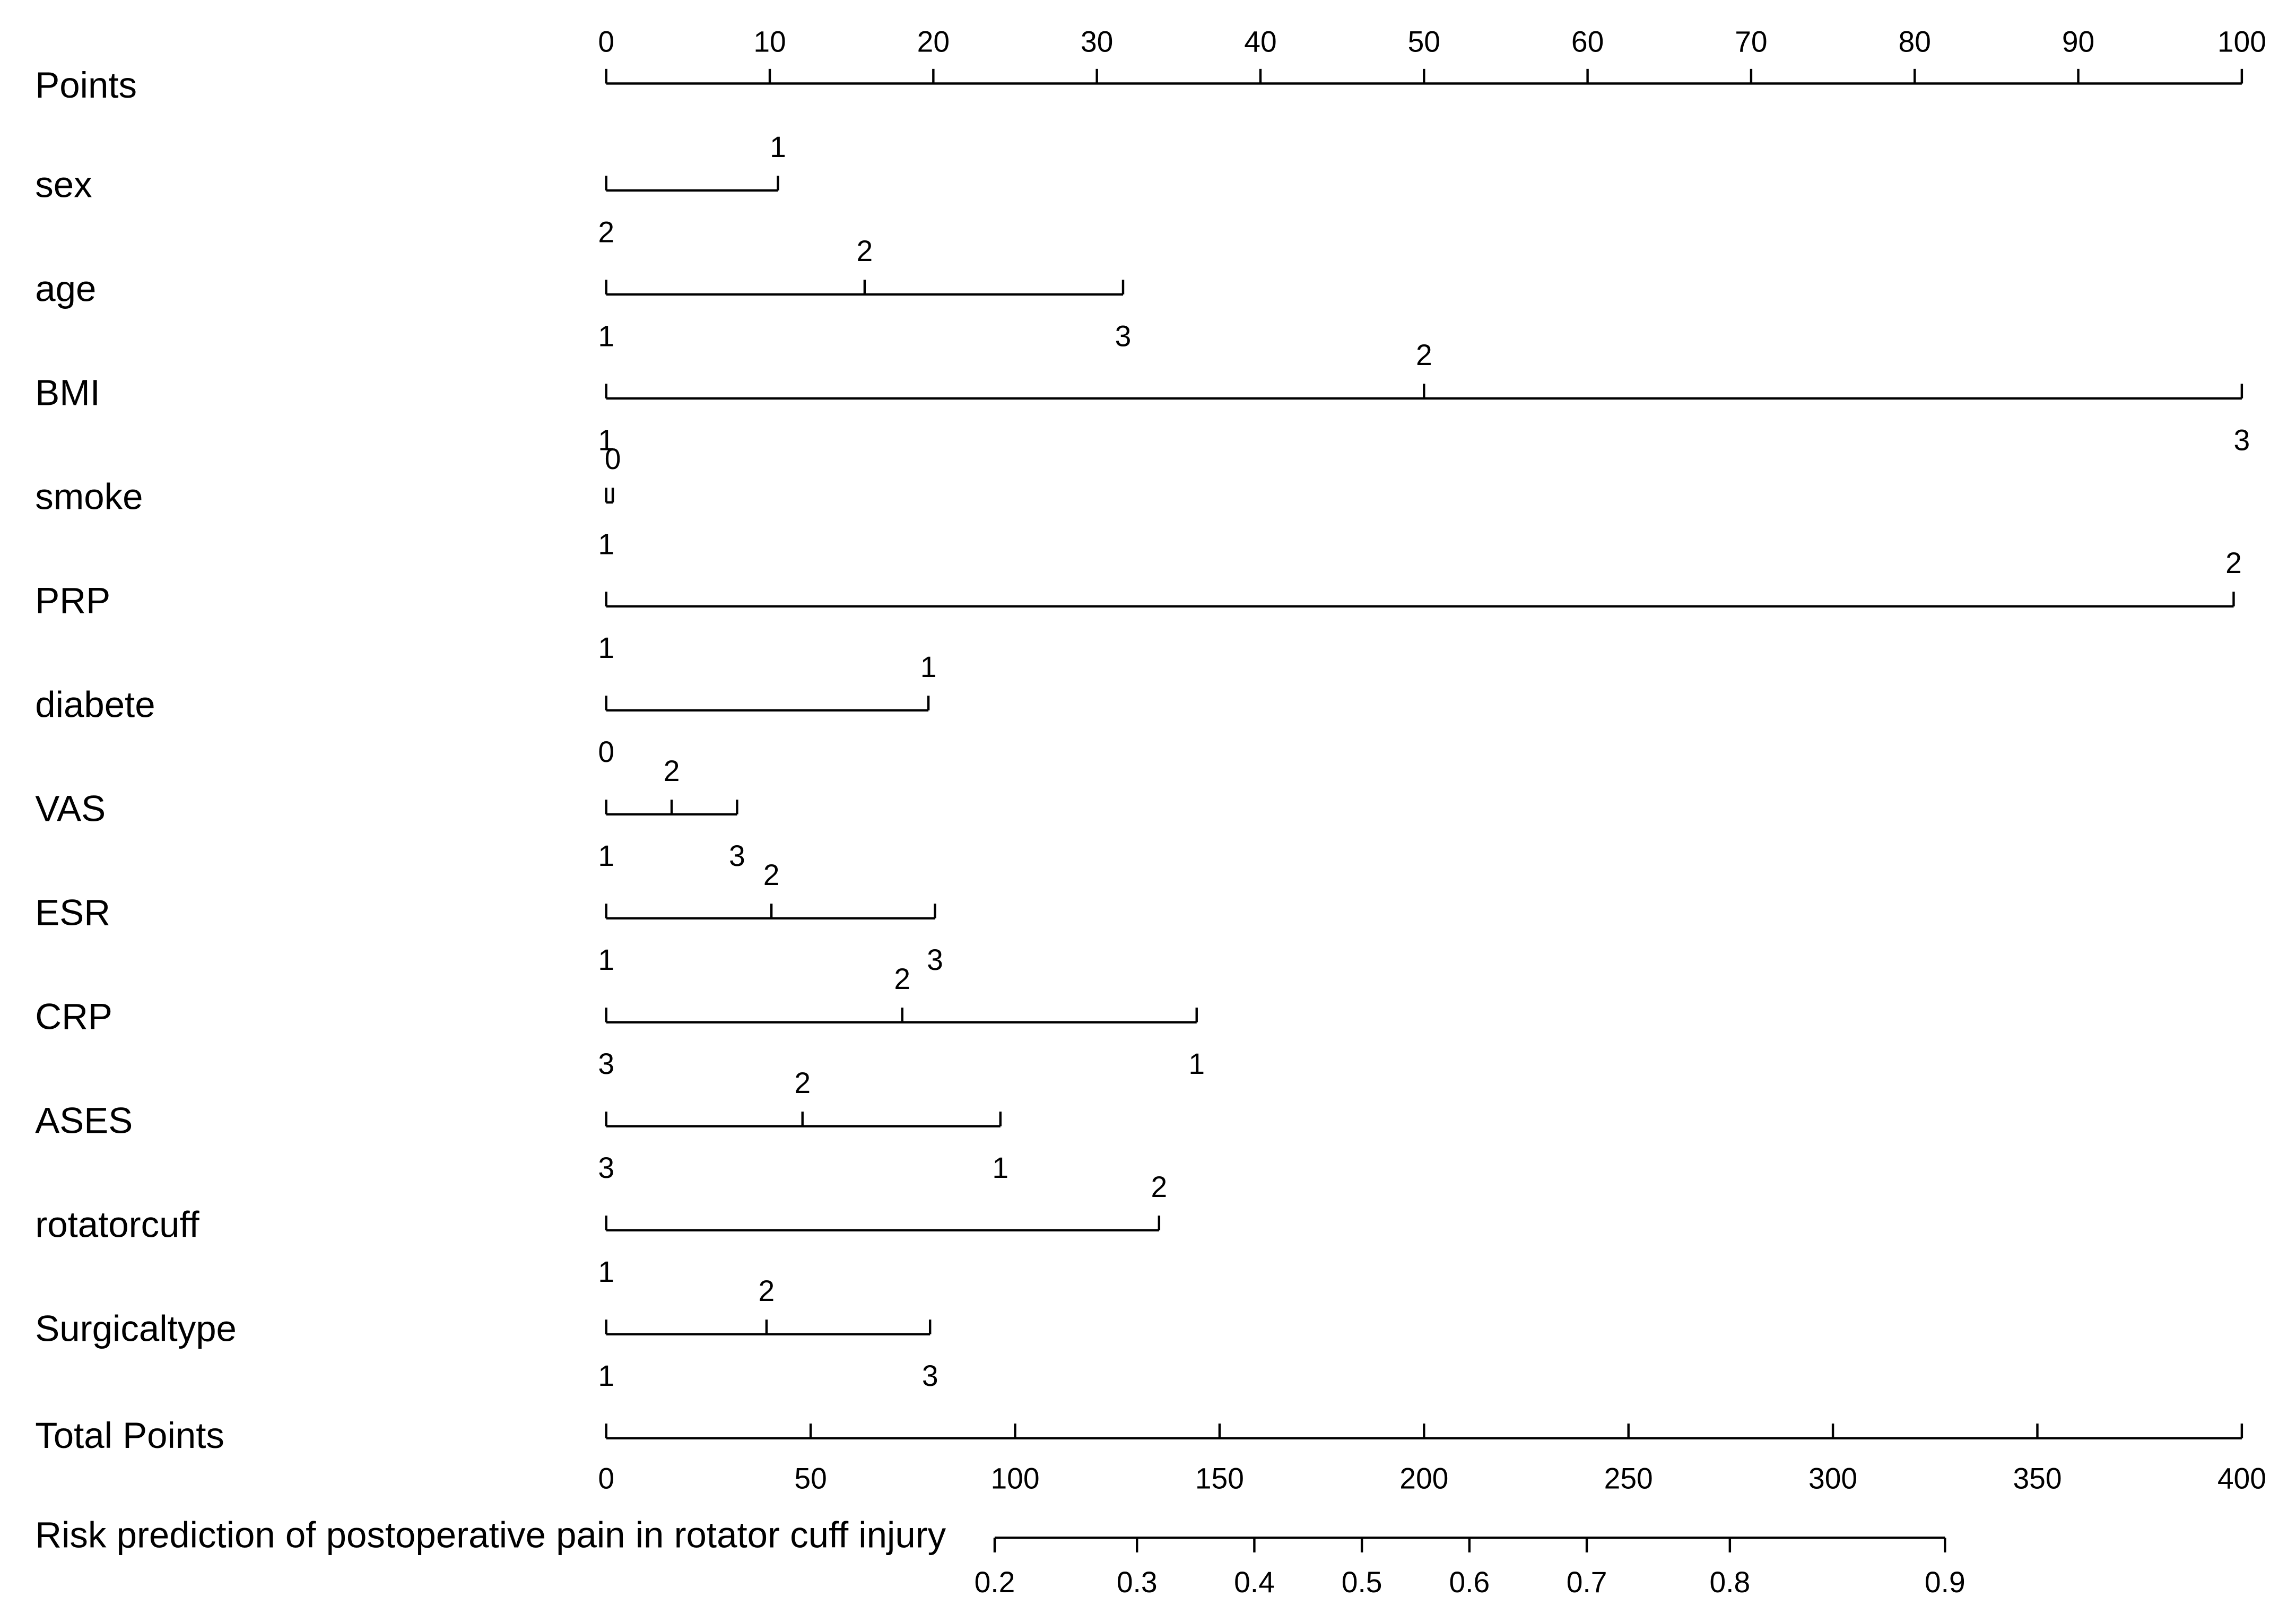  I want to click on tick-label: 400, so click(2241, 1478).